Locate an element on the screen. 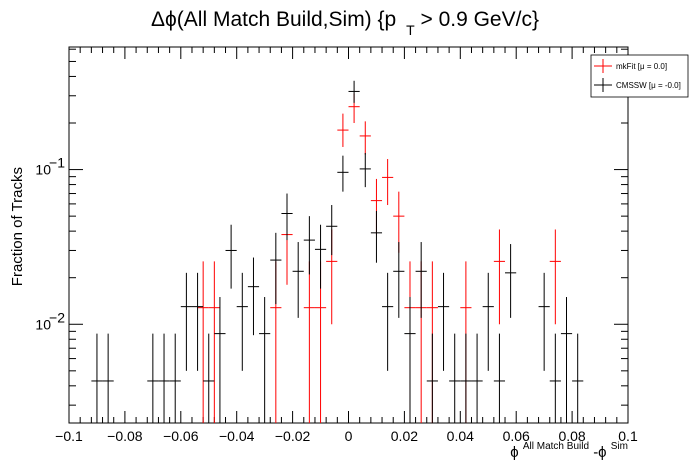 This screenshot has width=696, height=472. x-tick-label: −0.06 is located at coordinates (181, 436).